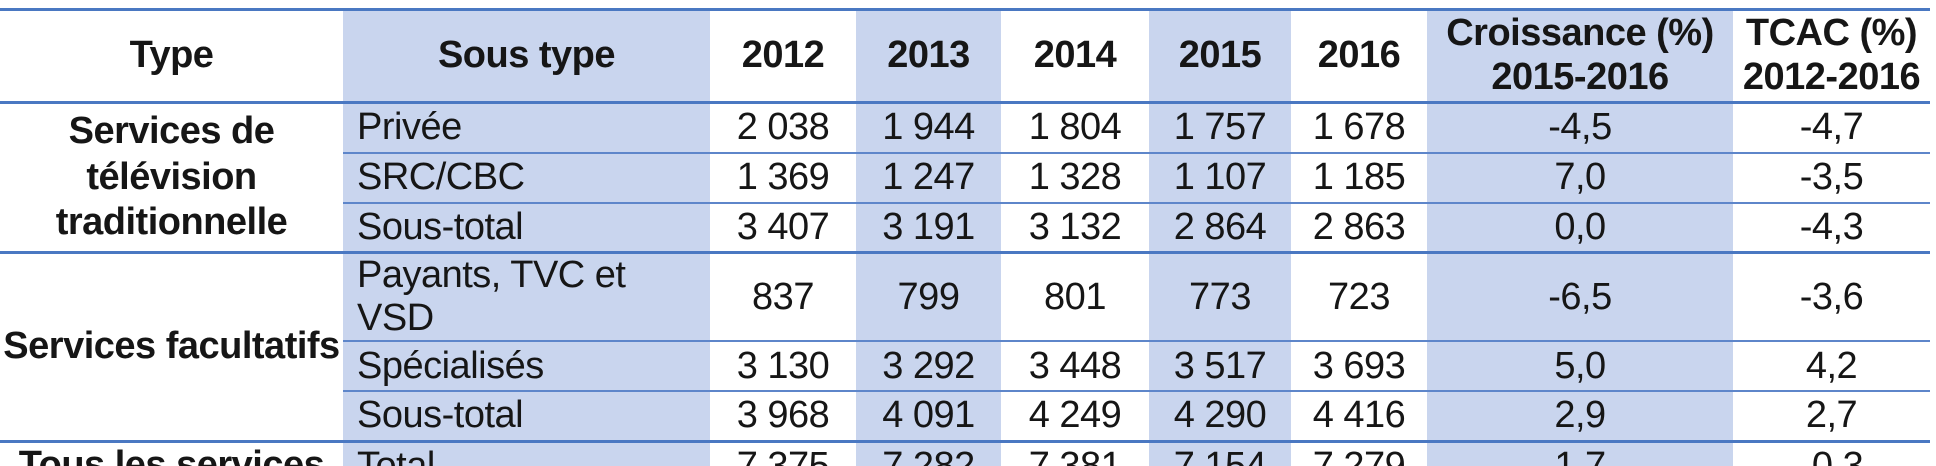 This screenshot has height=466, width=1936. I want to click on croissance-header-line1: Croissance (%), so click(1580, 33).